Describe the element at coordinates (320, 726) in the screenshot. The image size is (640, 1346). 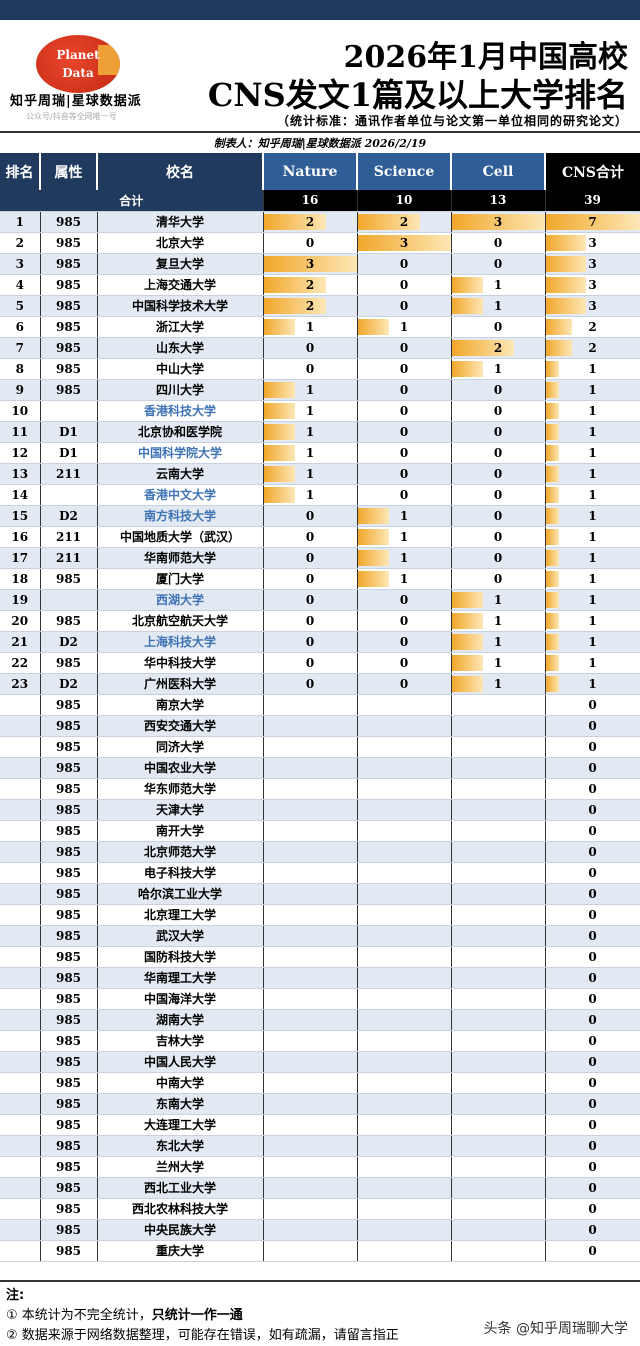
I see `table-row: 985 西安交通大学 0` at that location.